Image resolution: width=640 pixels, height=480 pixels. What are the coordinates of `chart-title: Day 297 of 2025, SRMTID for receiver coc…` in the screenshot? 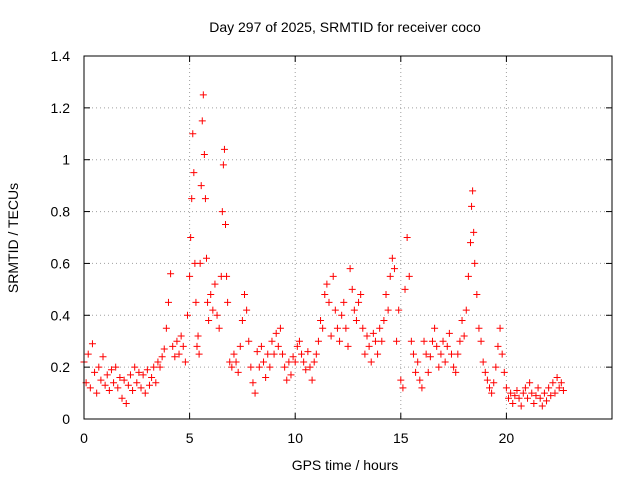 It's located at (345, 27).